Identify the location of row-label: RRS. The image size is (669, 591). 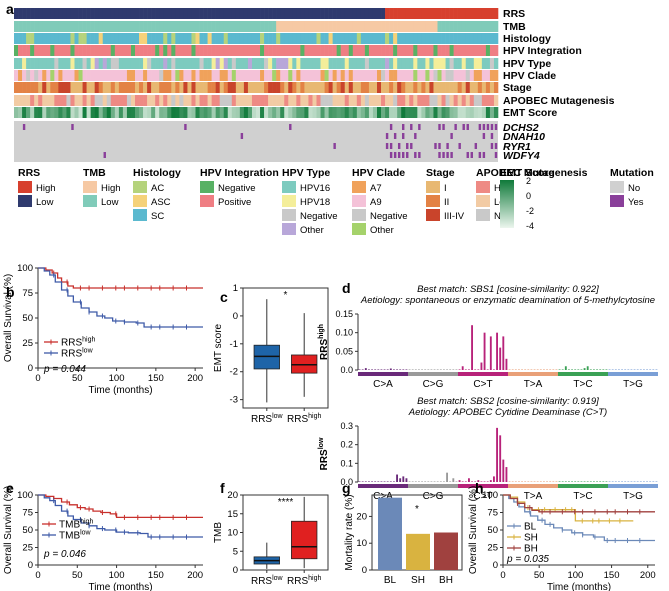
(514, 14).